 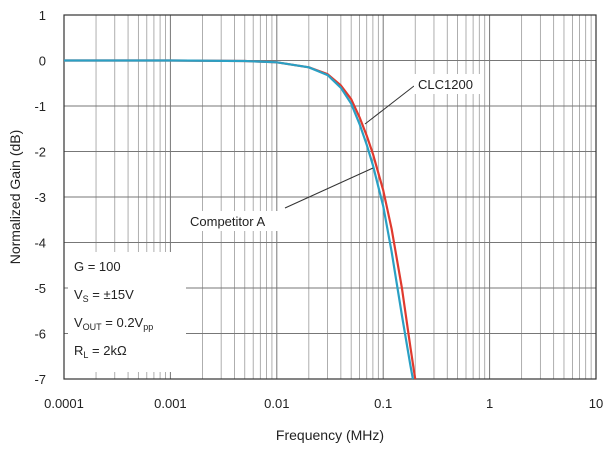 What do you see at coordinates (330, 435) in the screenshot?
I see `x-axis-title: Frequency (MHz)` at bounding box center [330, 435].